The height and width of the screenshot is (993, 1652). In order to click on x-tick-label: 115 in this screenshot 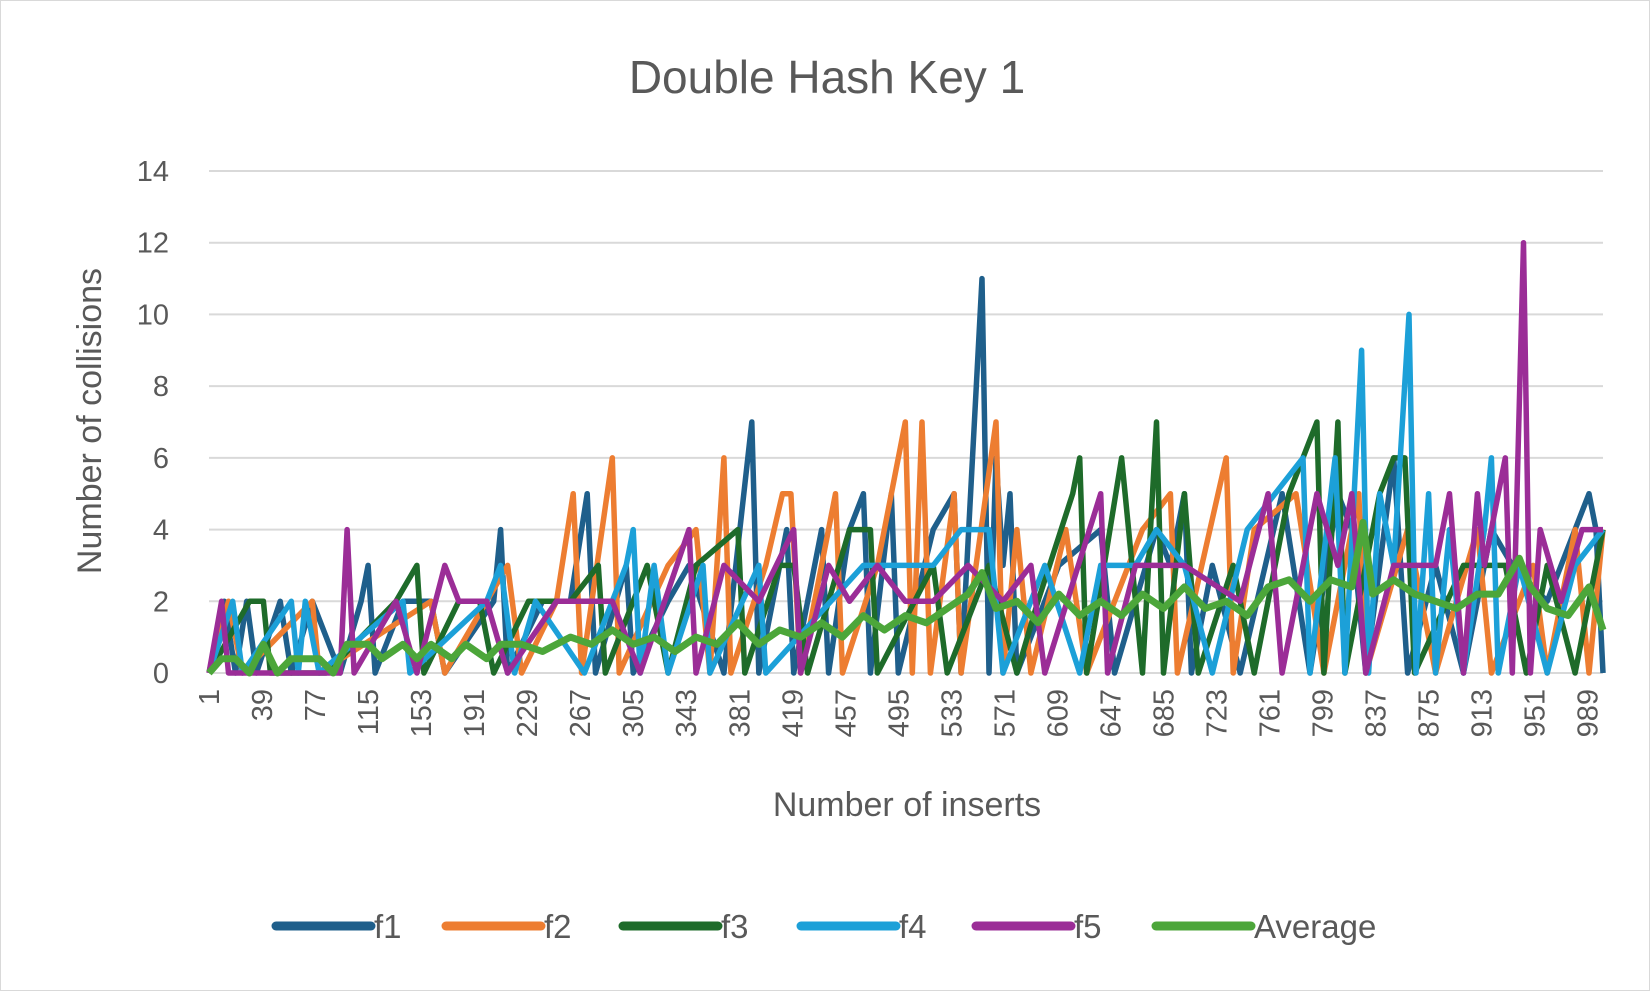, I will do `click(369, 712)`.